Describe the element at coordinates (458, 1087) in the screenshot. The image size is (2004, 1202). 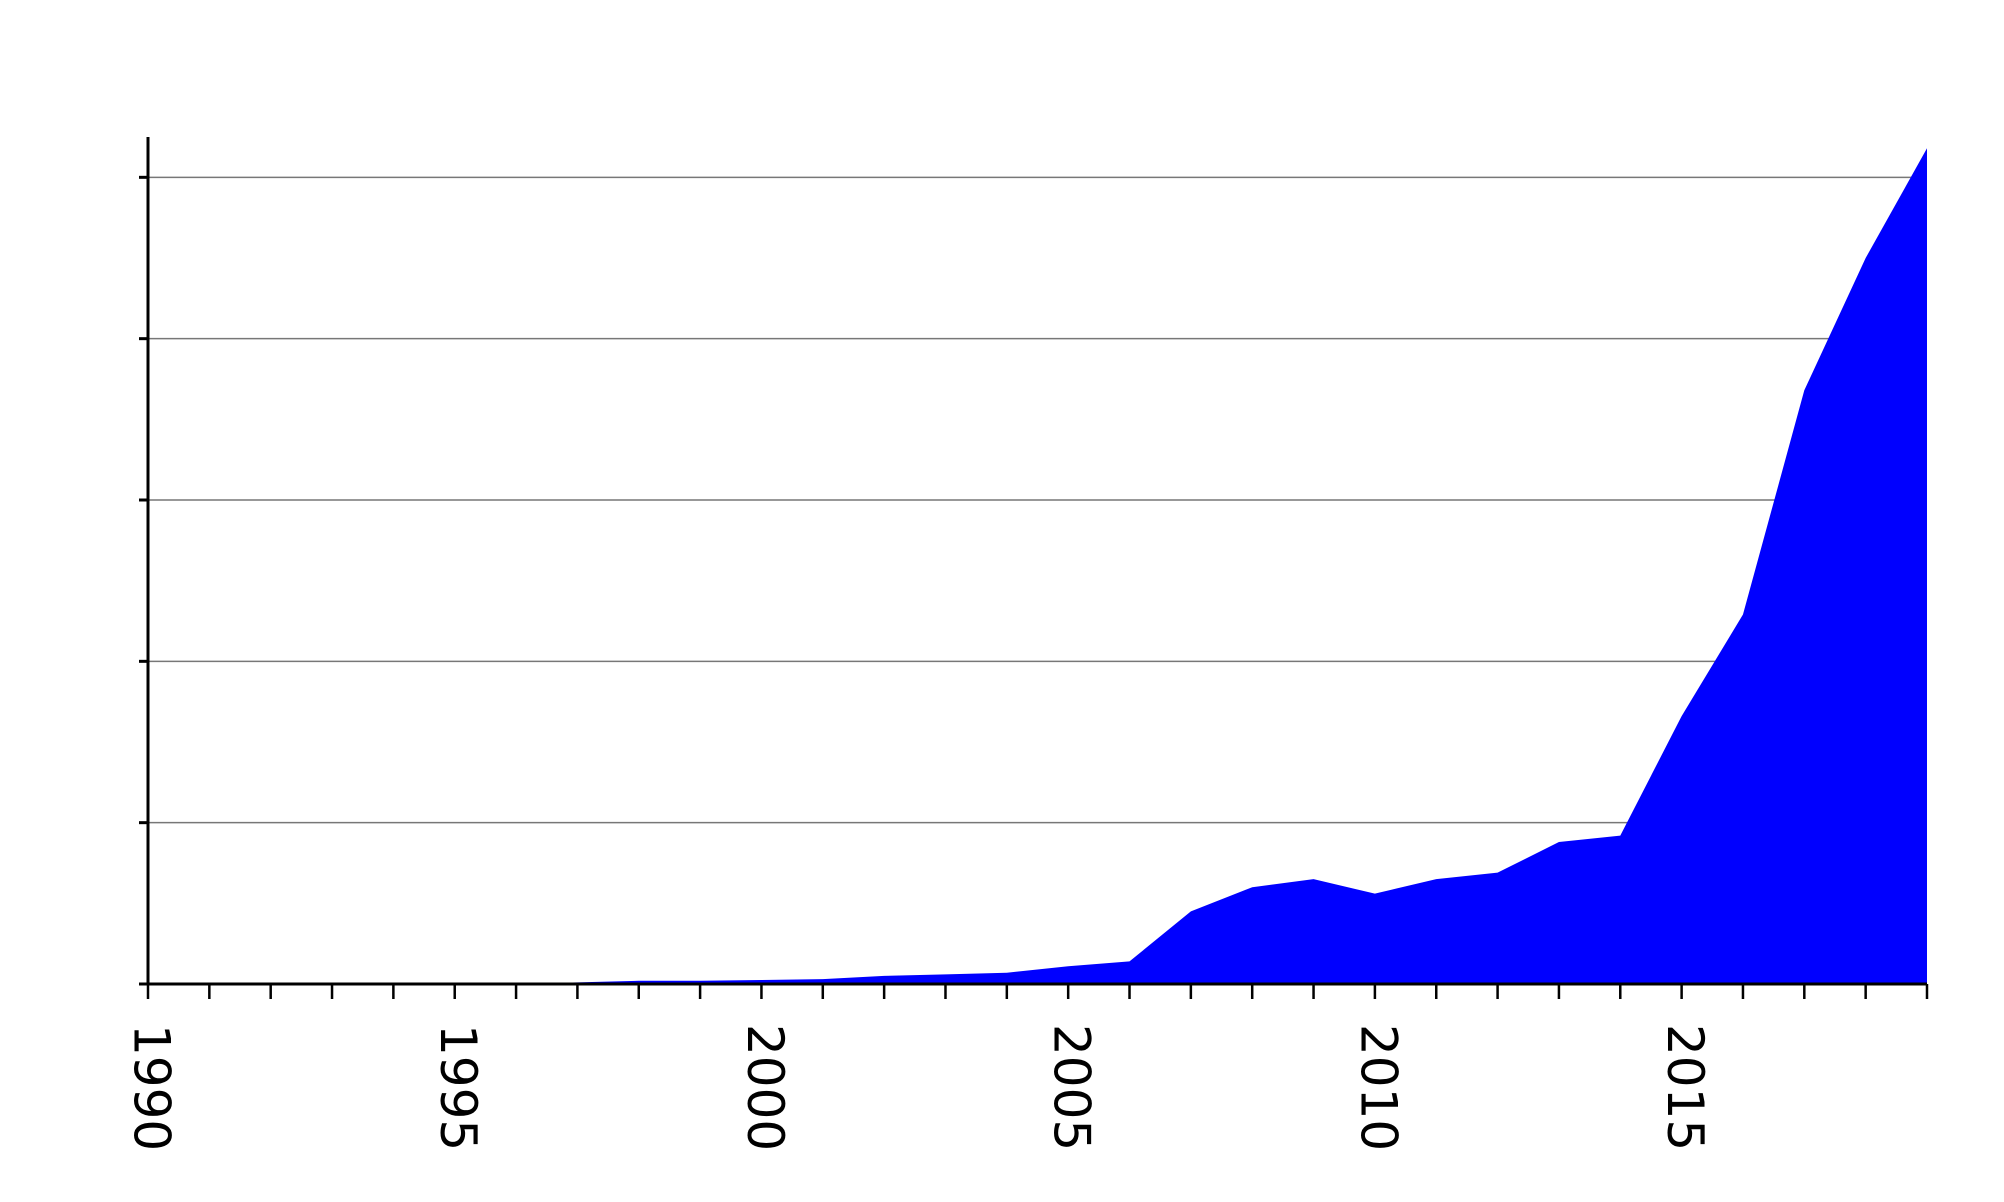
I see `x-tick-label: 1995` at that location.